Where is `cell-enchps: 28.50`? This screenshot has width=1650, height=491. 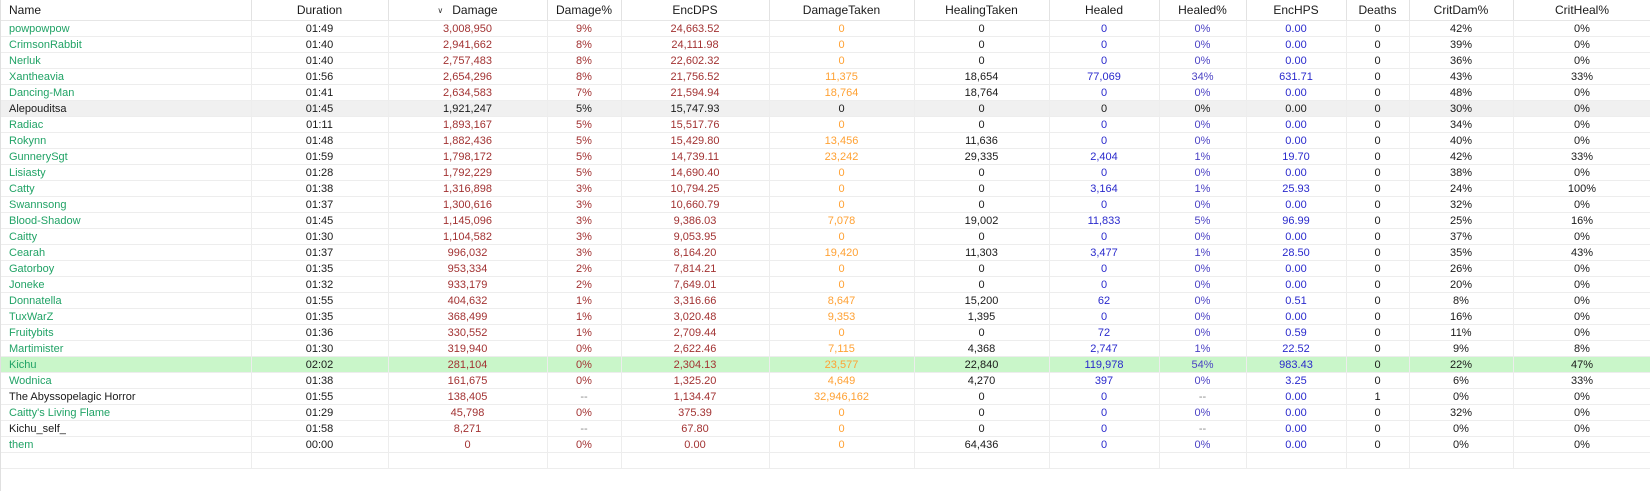 cell-enchps: 28.50 is located at coordinates (1296, 252).